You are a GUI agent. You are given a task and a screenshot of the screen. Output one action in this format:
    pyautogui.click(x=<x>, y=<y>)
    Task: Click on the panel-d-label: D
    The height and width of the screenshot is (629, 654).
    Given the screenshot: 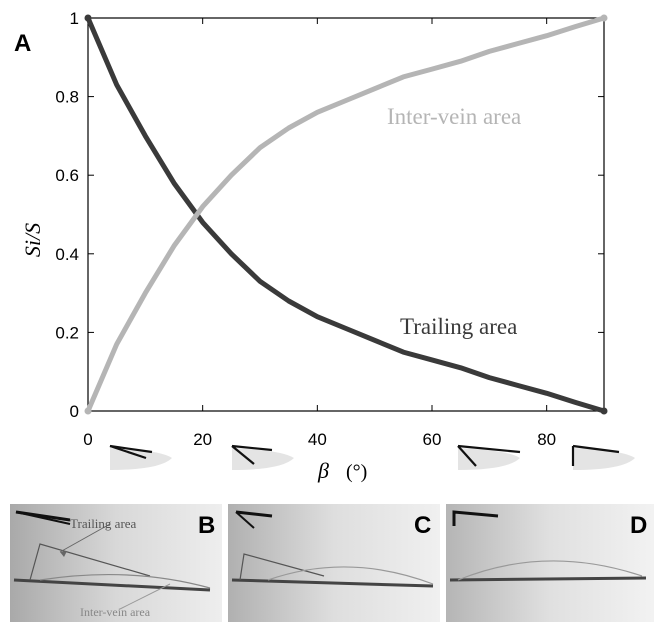 What is the action you would take?
    pyautogui.click(x=639, y=525)
    